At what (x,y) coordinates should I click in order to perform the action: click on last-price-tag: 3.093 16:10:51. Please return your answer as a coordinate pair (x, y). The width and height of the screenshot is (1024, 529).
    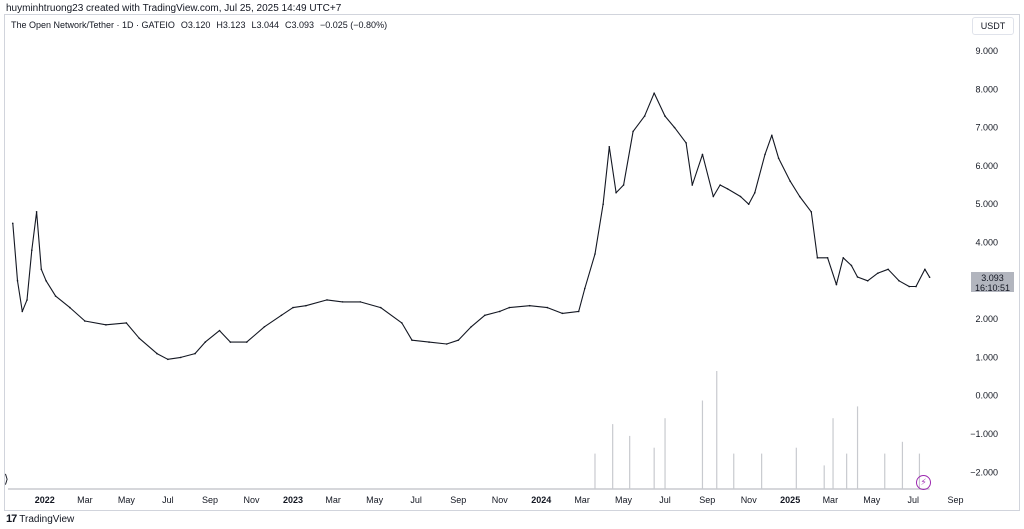
    Looking at the image, I should click on (992, 282).